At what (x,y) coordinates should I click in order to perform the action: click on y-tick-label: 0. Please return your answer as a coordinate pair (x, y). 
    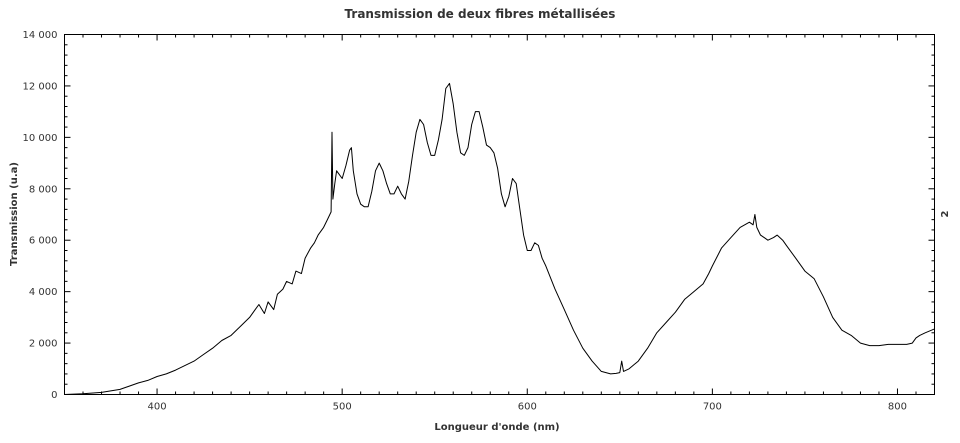
    Looking at the image, I should click on (54, 395).